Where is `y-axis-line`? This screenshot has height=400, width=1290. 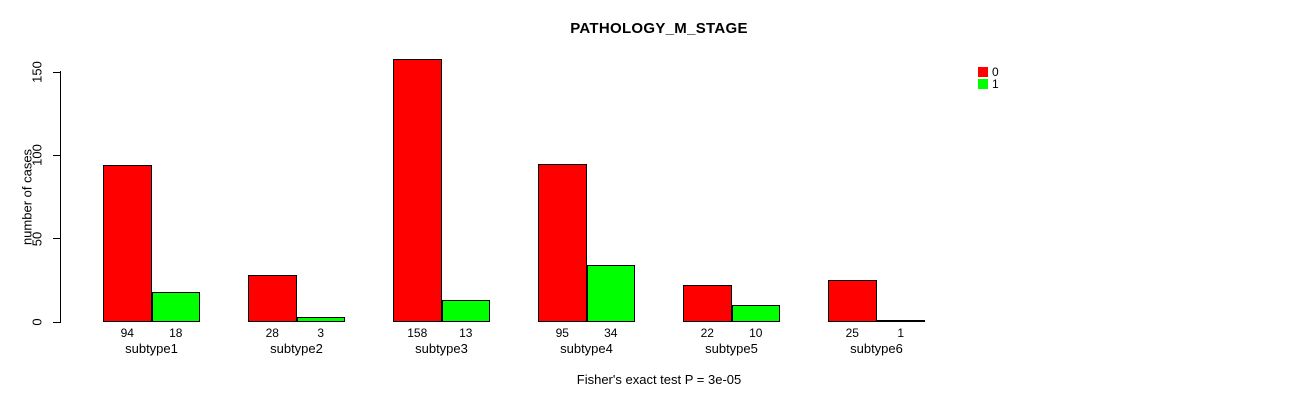
y-axis-line is located at coordinates (61, 196).